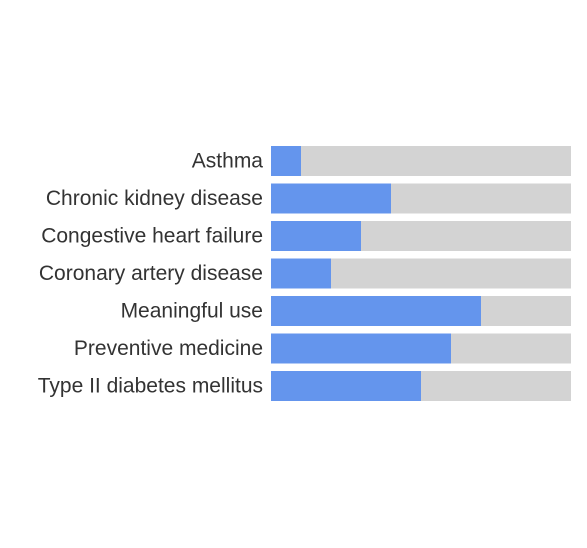 This screenshot has height=548, width=587. What do you see at coordinates (361, 348) in the screenshot?
I see `bar-preventive-medicine` at bounding box center [361, 348].